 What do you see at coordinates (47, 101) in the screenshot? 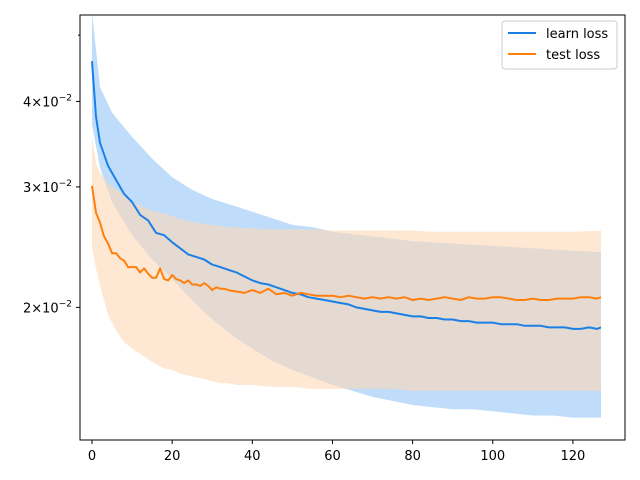
I see `y-tick-label: 4×10⁻²` at bounding box center [47, 101].